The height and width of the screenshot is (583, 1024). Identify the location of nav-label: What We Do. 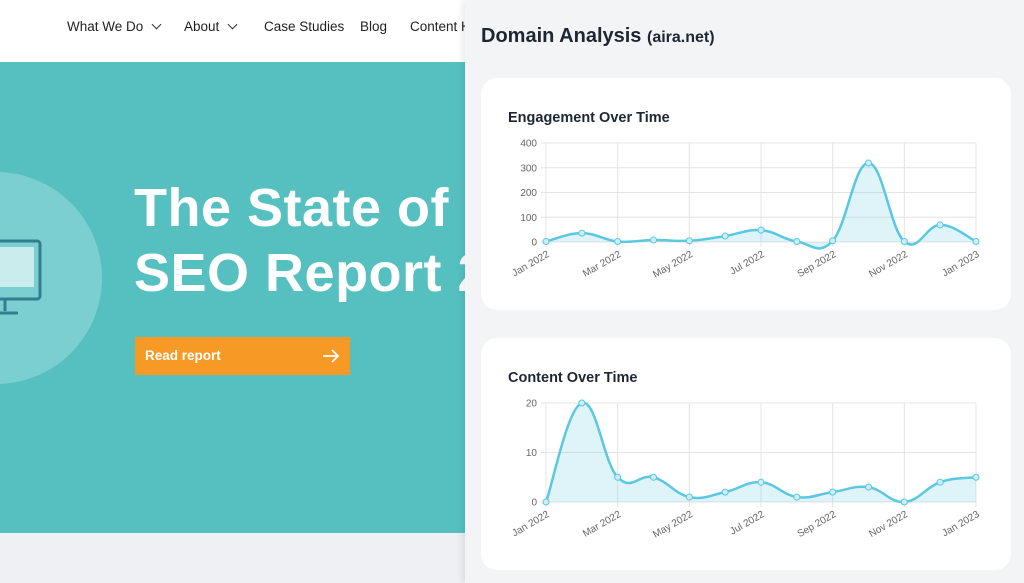
(105, 26).